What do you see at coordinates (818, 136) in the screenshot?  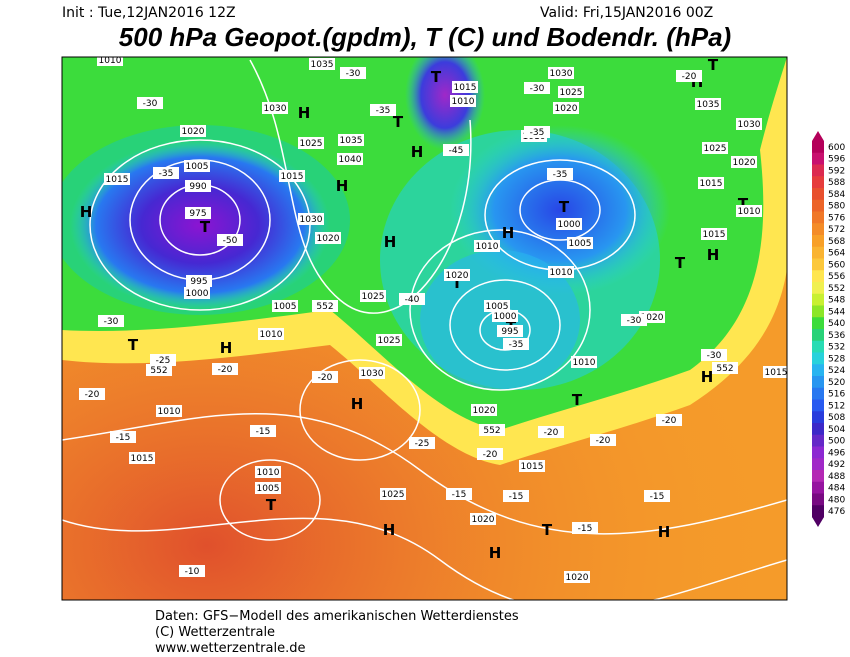 I see `scale-arrow-top` at bounding box center [818, 136].